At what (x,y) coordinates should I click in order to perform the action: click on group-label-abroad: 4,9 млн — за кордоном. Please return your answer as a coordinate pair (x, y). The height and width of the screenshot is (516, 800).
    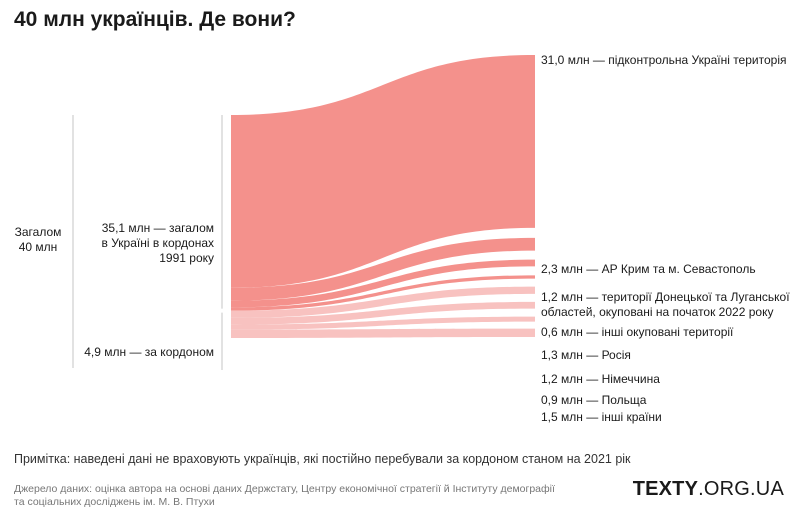
    Looking at the image, I should click on (149, 352).